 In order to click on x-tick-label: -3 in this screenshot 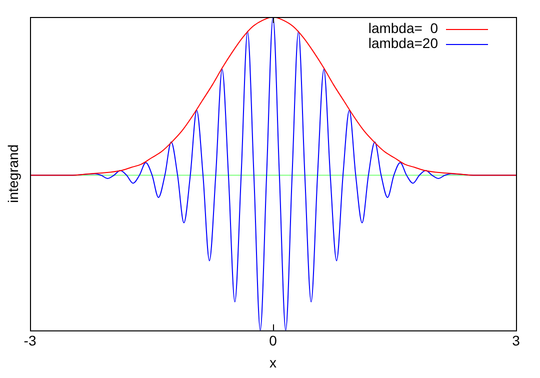, I will do `click(30, 340)`.